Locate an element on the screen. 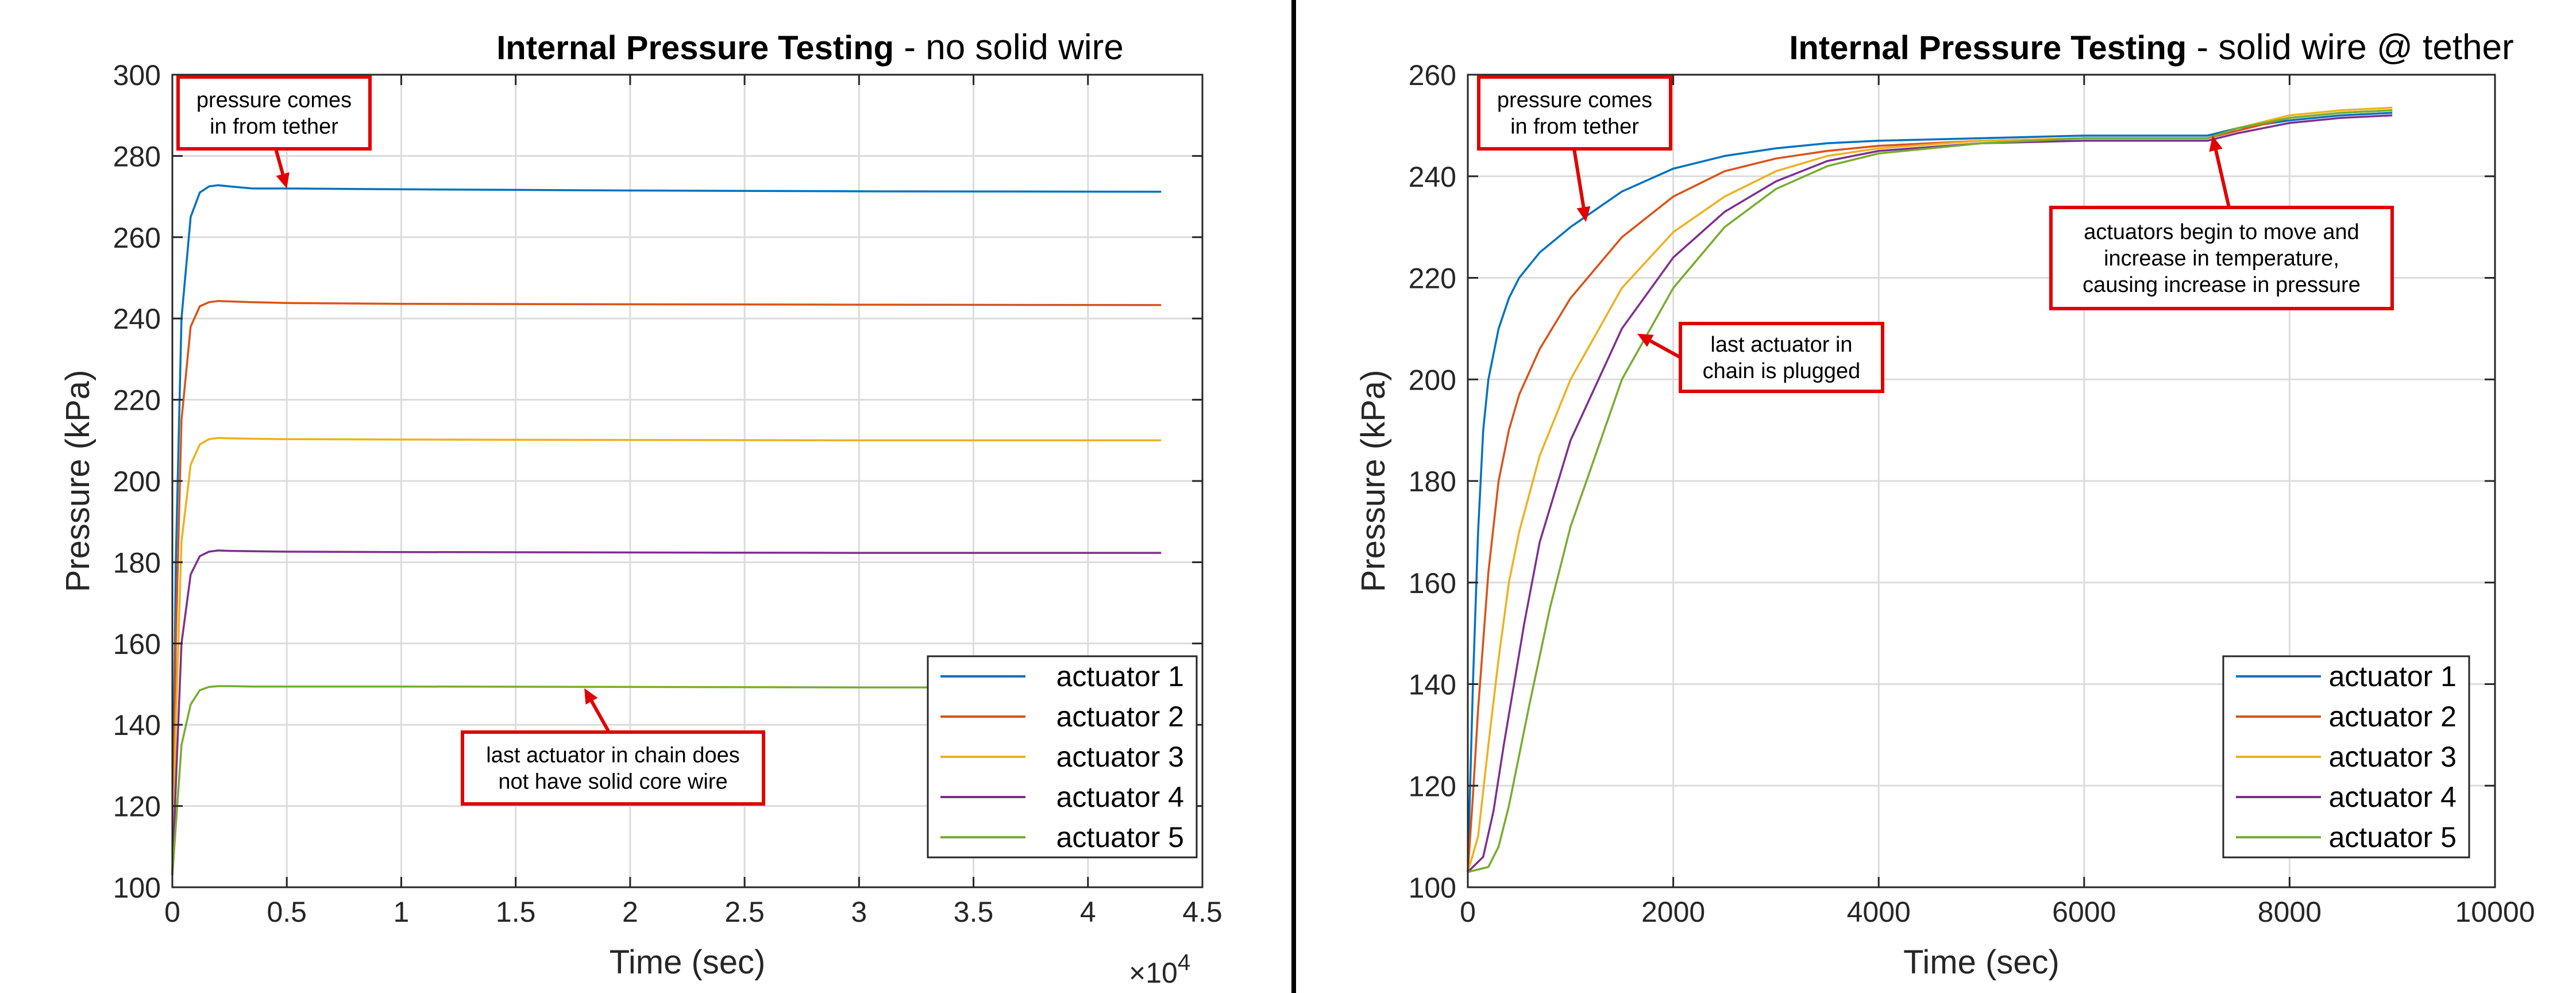 The image size is (2576, 993). annotation-text-line: last actuator in is located at coordinates (1781, 345).